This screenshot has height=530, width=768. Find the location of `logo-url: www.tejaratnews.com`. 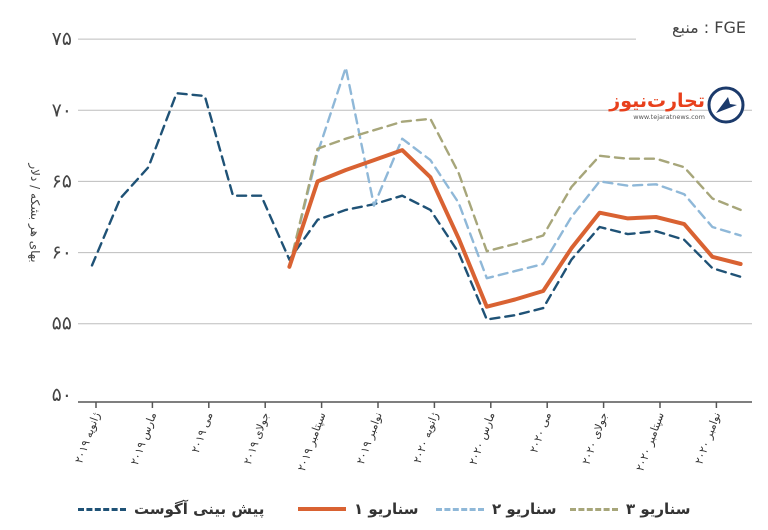

logo-url: www.tejaratnews.com is located at coordinates (669, 117).